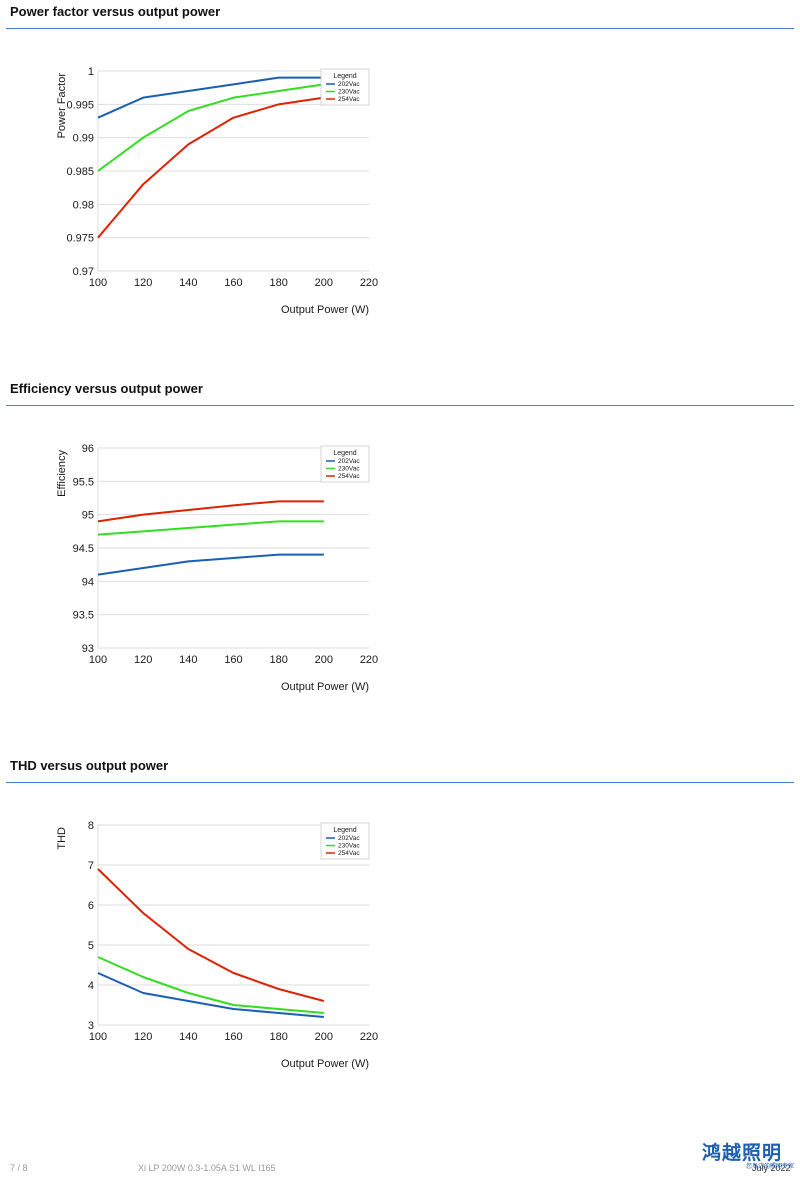 Image resolution: width=800 pixels, height=1177 pixels. What do you see at coordinates (91, 826) in the screenshot?
I see `y-tick-label: 8` at bounding box center [91, 826].